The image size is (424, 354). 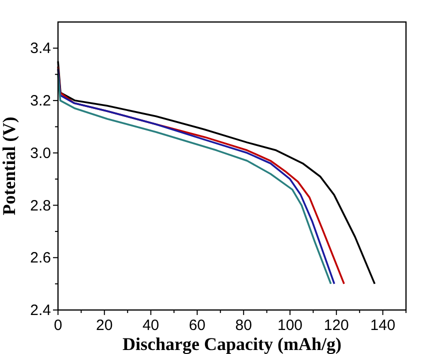 I want to click on x-tick-label: 120, so click(x=336, y=325).